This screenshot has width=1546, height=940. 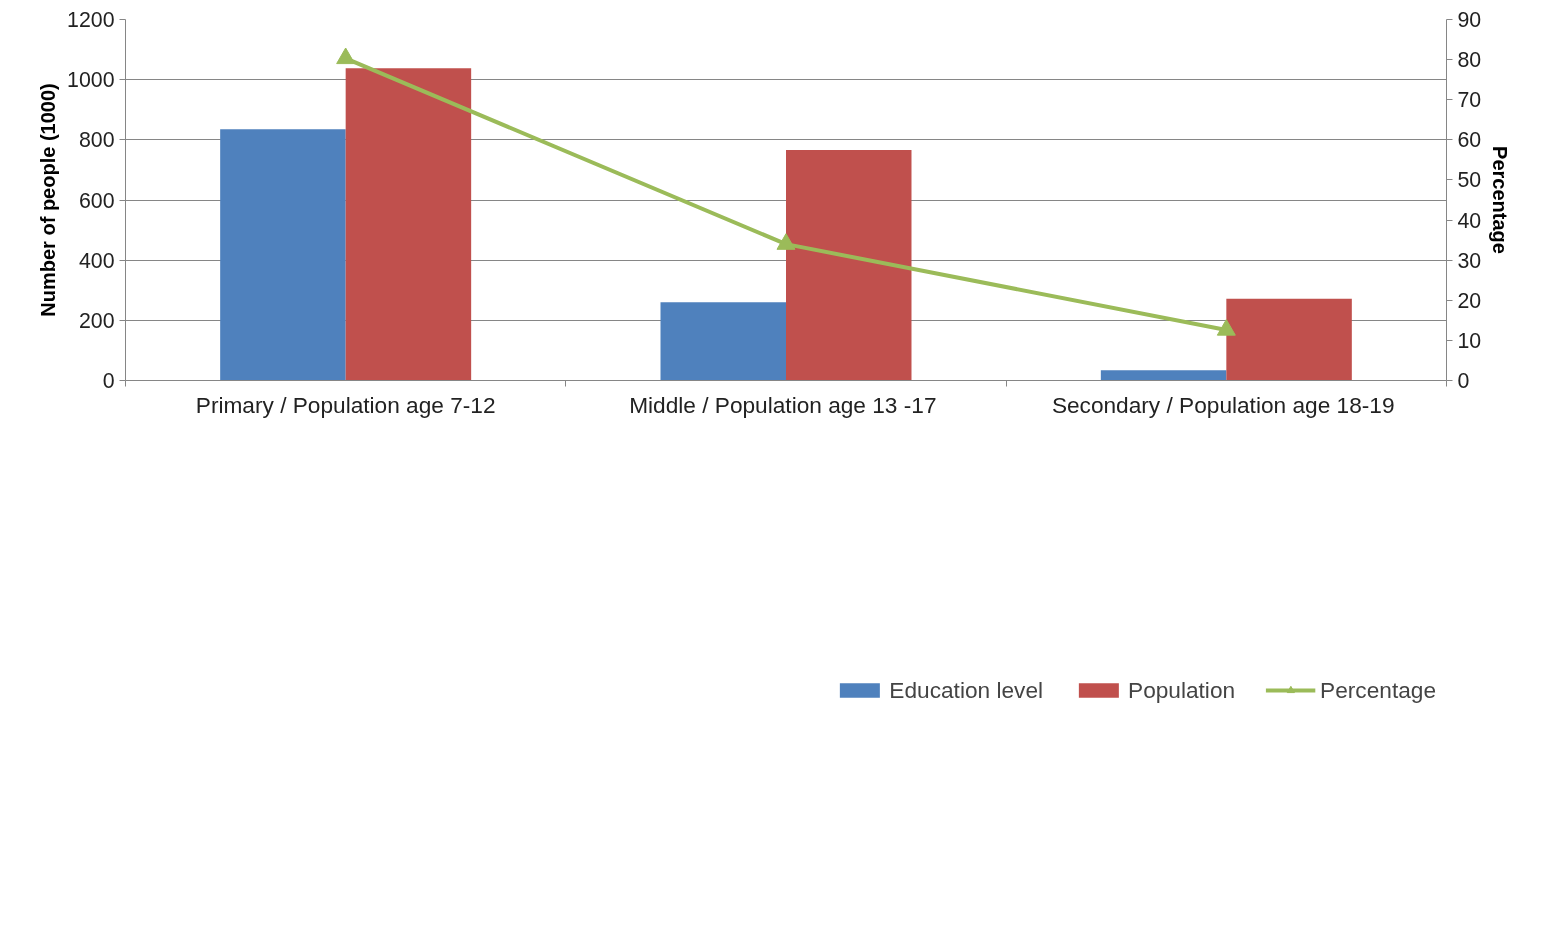 I want to click on y2-tick-label: 0, so click(x=1463, y=381).